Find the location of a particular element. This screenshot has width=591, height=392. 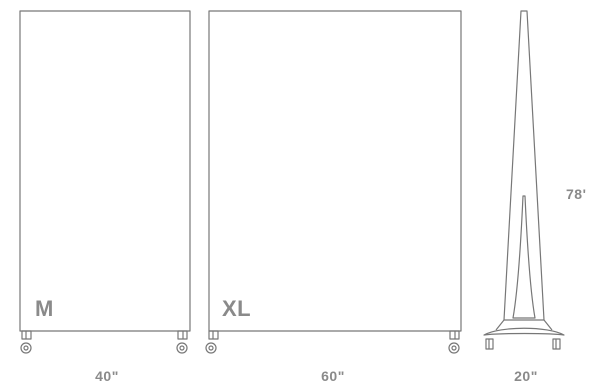

side-view-height-label: 78' is located at coordinates (576, 194).